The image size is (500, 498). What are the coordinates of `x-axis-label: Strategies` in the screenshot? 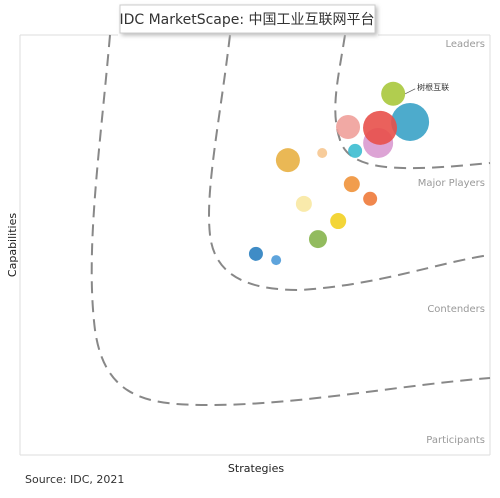 It's located at (256, 468).